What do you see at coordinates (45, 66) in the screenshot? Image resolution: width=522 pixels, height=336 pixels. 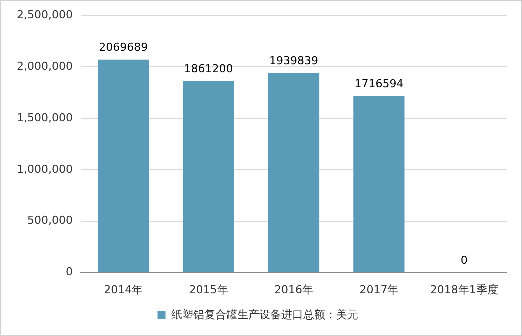 I see `y-tick-label: 2,000,000` at bounding box center [45, 66].